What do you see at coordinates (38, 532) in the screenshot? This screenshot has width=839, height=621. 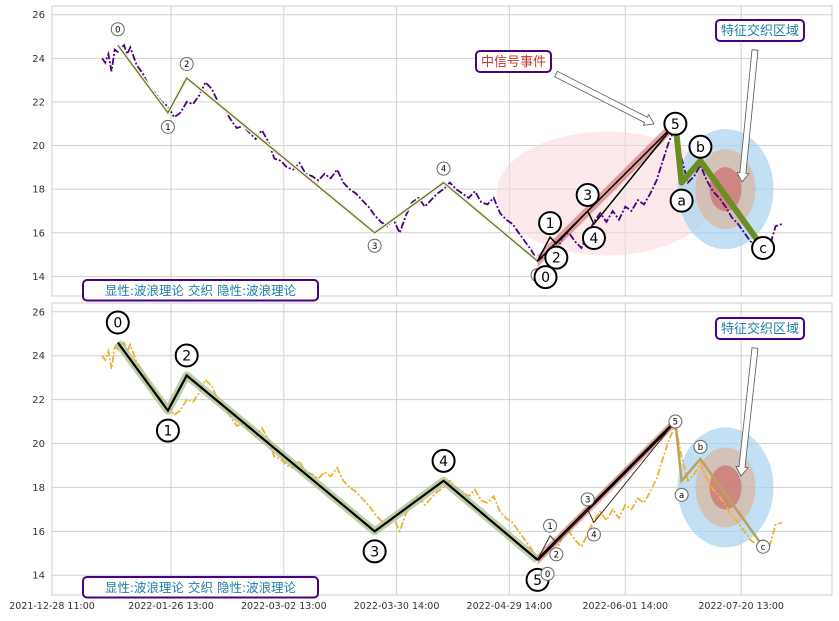 I see `y-tick-bottom-16: 16` at bounding box center [38, 532].